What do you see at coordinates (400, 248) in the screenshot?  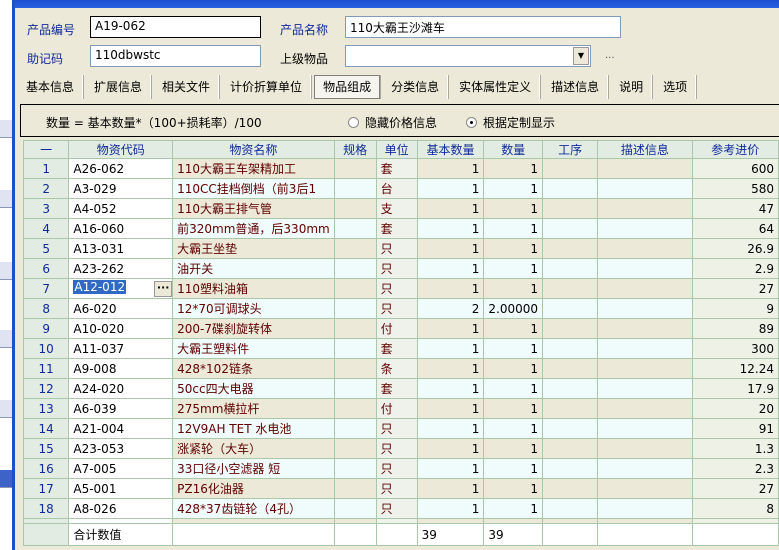 I see `table-row: 5 A13-031 大霸王坐垫只 1 1 26.9` at bounding box center [400, 248].